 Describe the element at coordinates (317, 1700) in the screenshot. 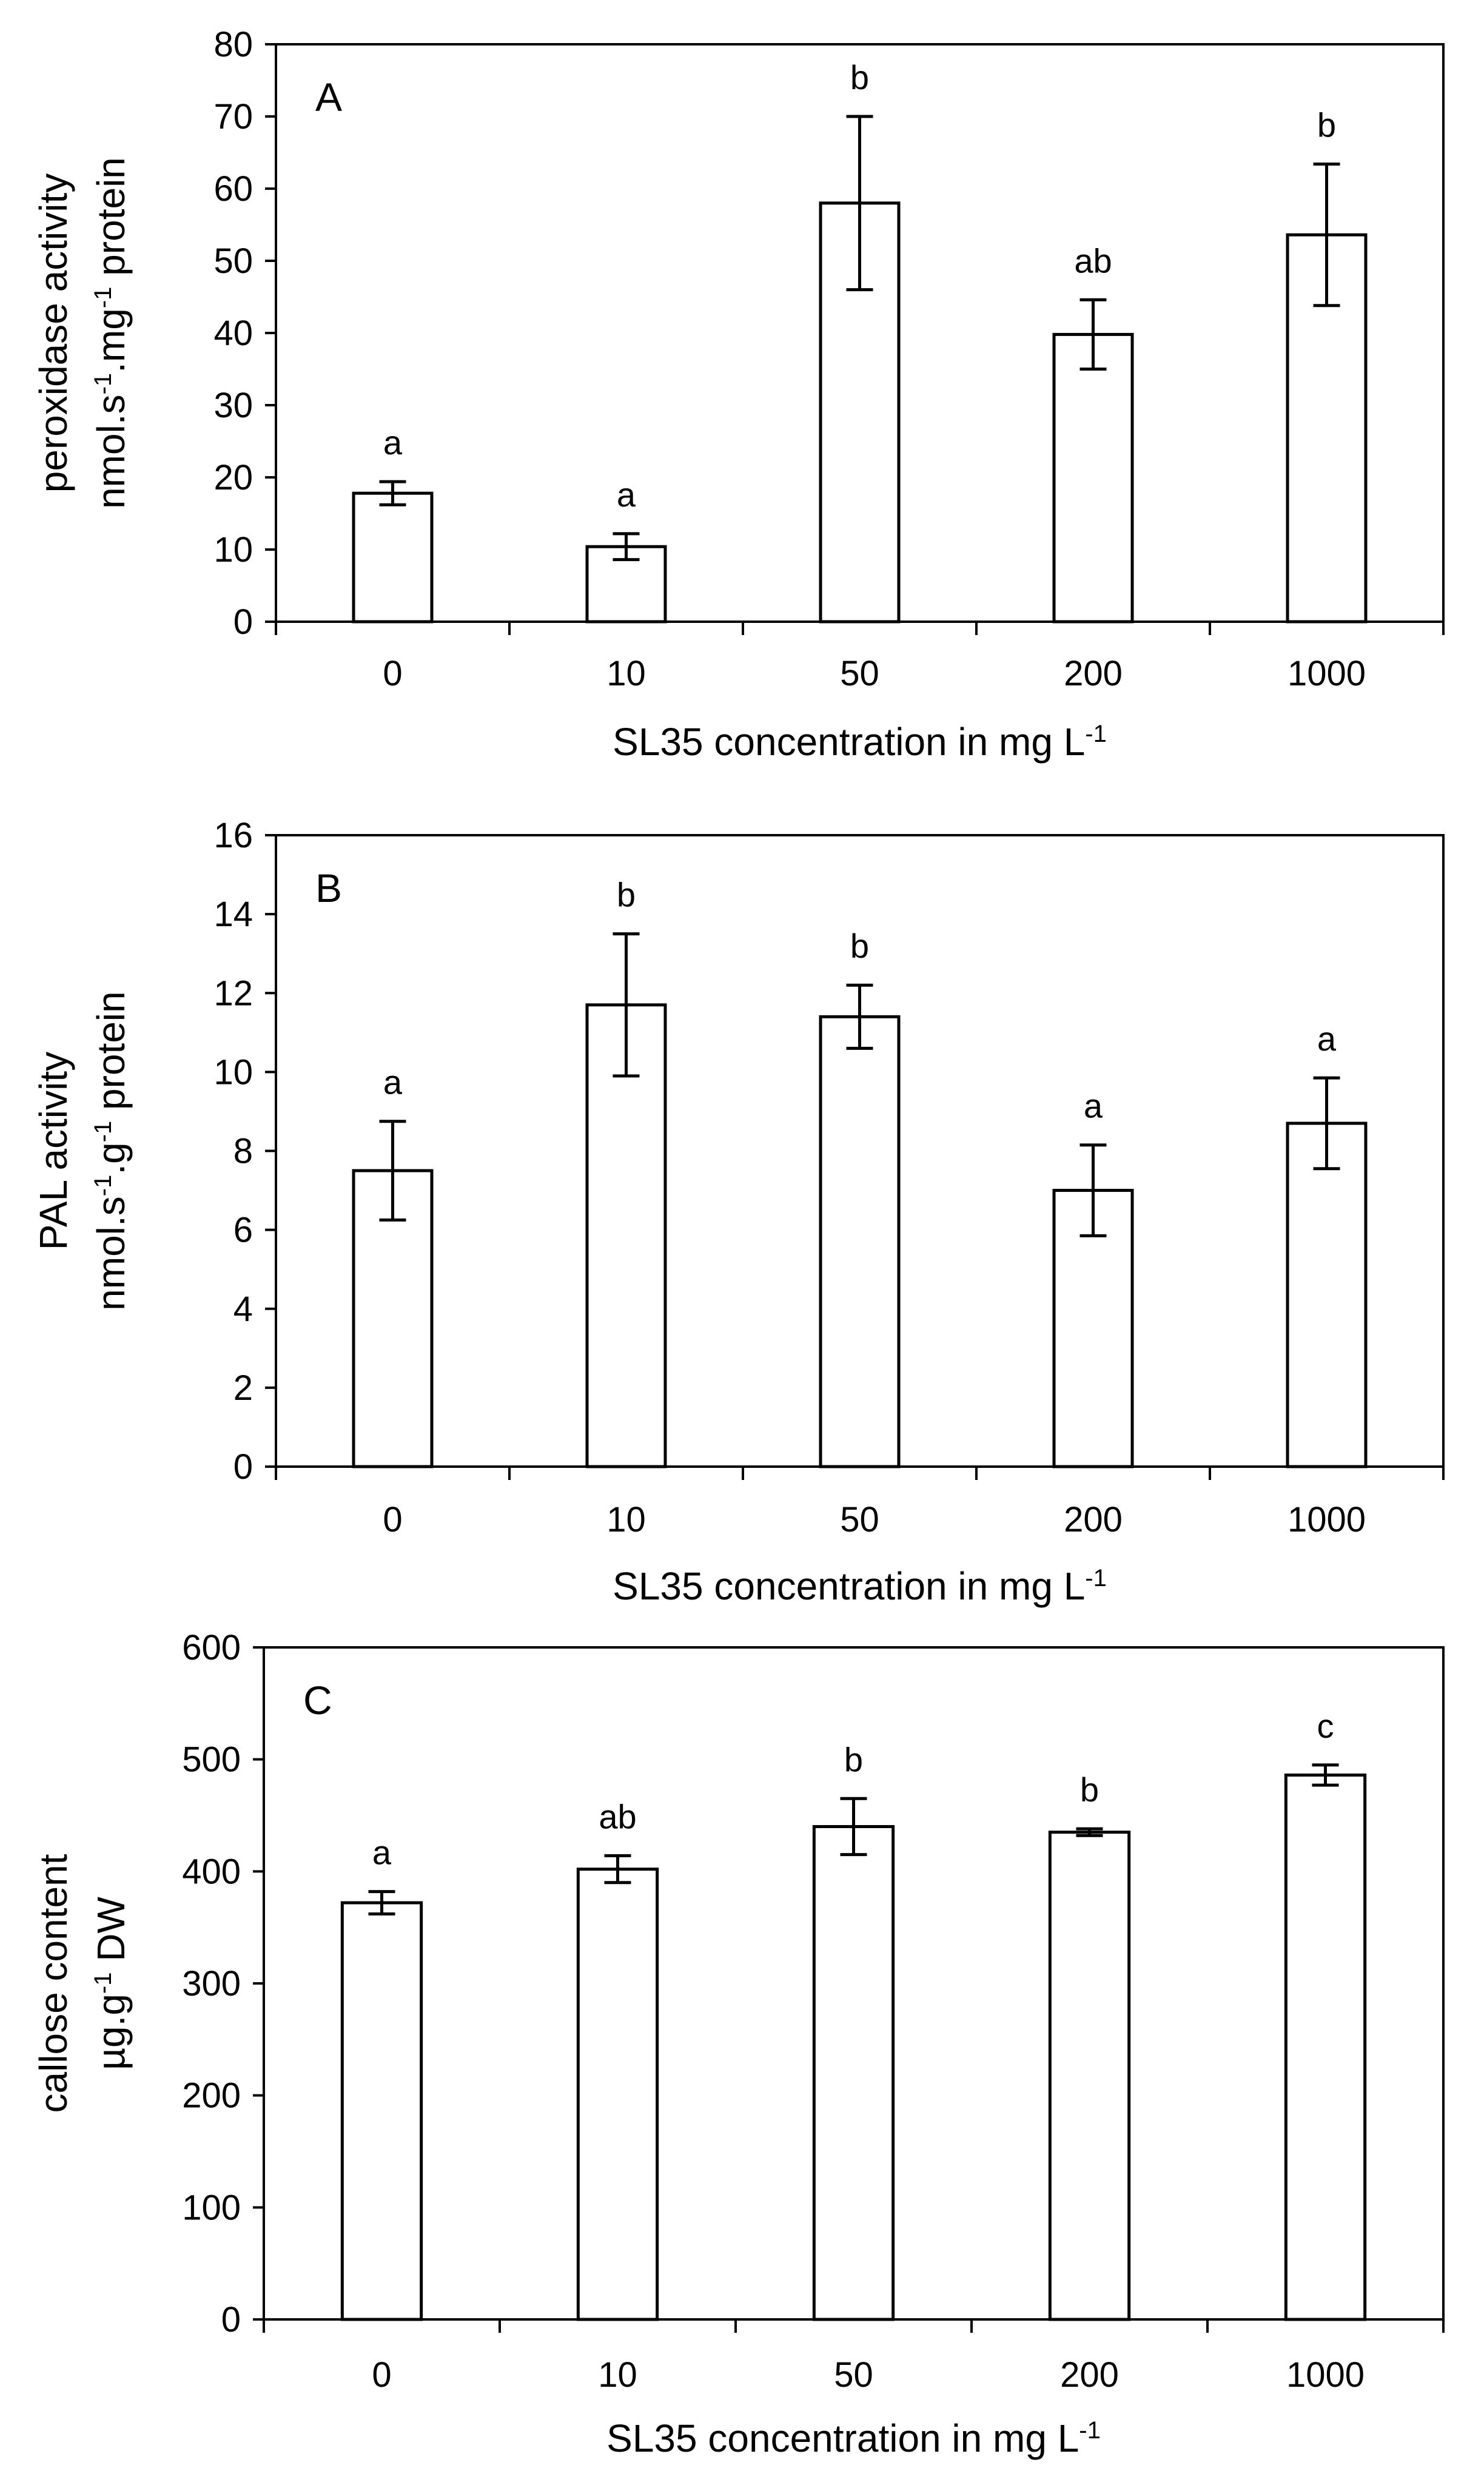

I see `panel-letter: C` at that location.